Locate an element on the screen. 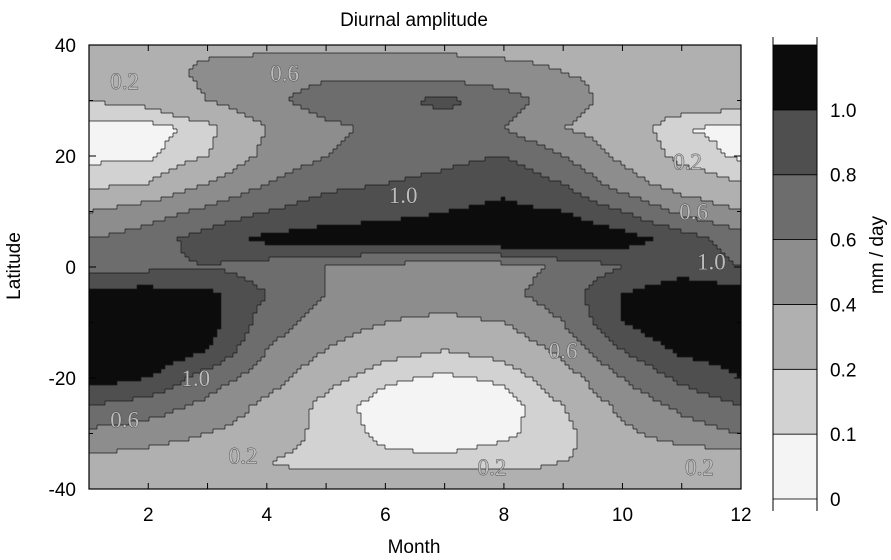 This screenshot has width=891, height=560. colorbar-swatch is located at coordinates (795, 207).